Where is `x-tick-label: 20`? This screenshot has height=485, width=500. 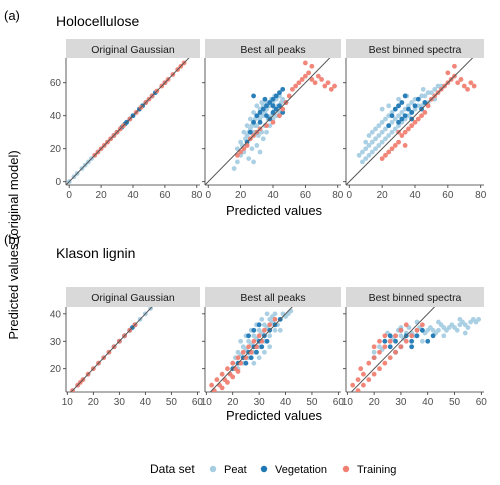 x-tick-label: 20 is located at coordinates (233, 402).